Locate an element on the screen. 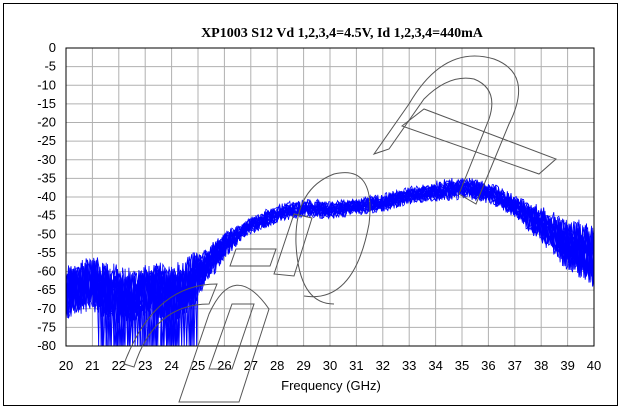  x-tick-label: 20 is located at coordinates (66, 365).